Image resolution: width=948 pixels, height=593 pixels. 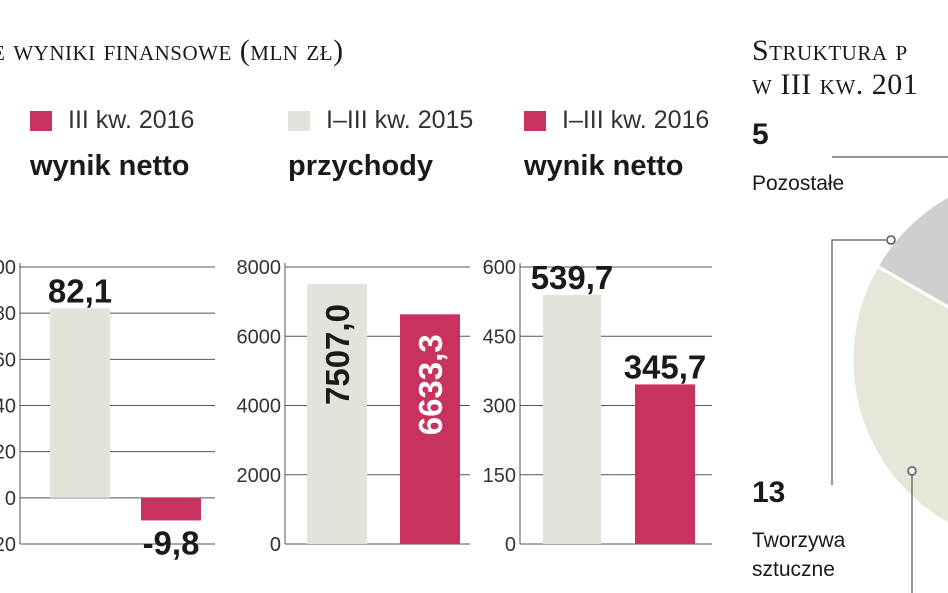 What do you see at coordinates (835, 84) in the screenshot?
I see `chart-title-right-2: w III kw. 201` at bounding box center [835, 84].